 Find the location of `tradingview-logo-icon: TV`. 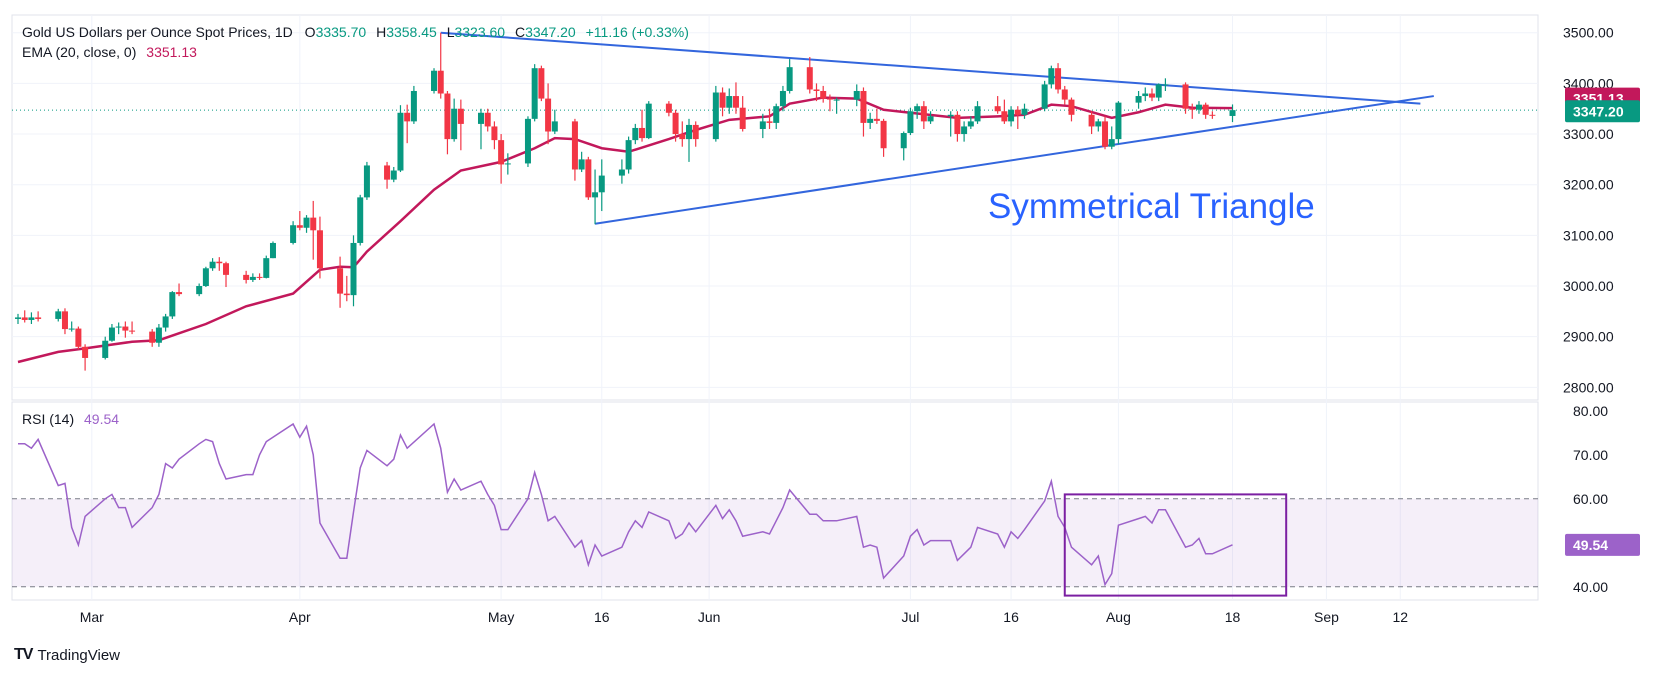

tradingview-logo-icon: TV is located at coordinates (23, 654).